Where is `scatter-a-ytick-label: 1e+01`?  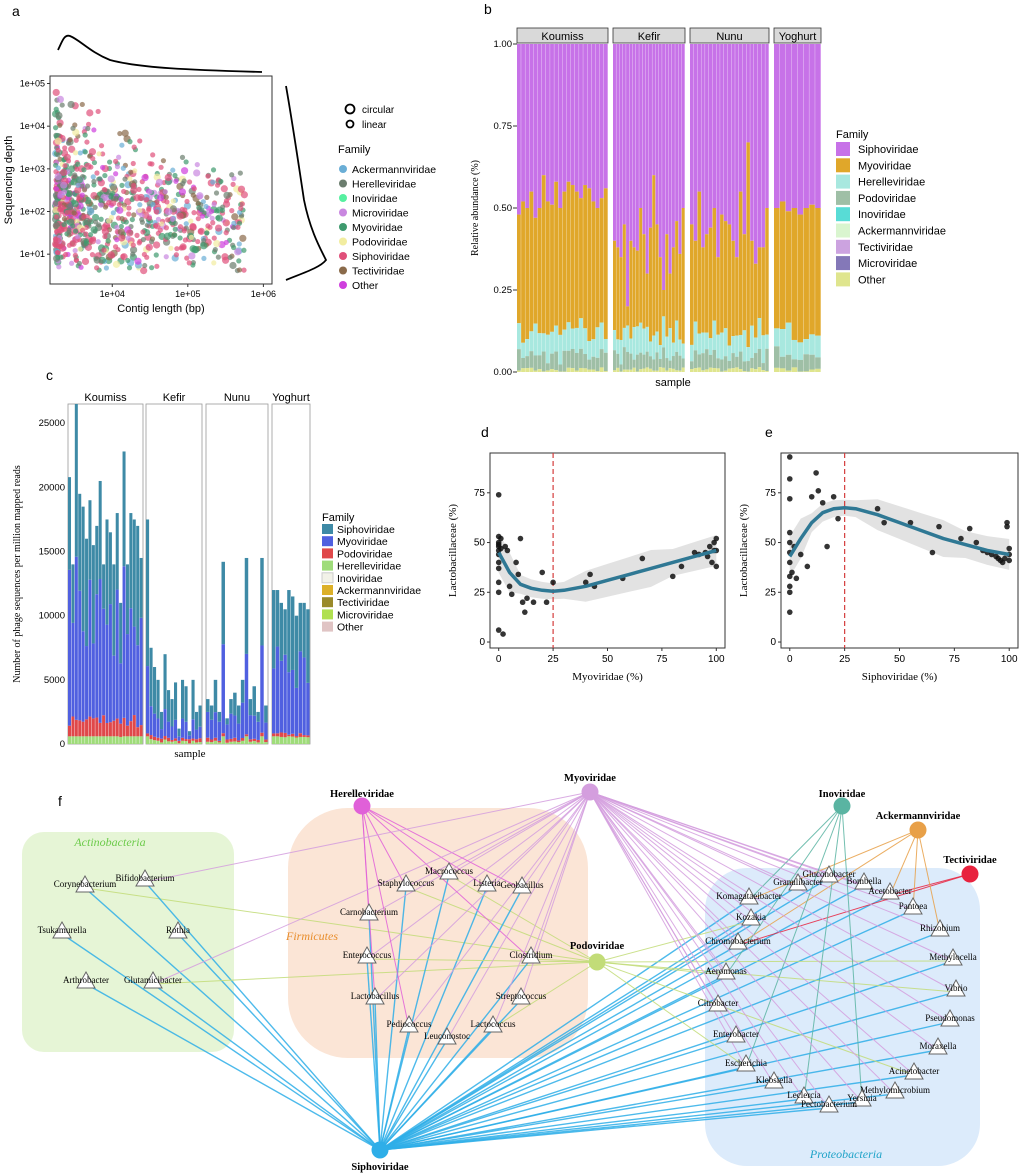
scatter-a-ytick-label: 1e+01 is located at coordinates (32, 254).